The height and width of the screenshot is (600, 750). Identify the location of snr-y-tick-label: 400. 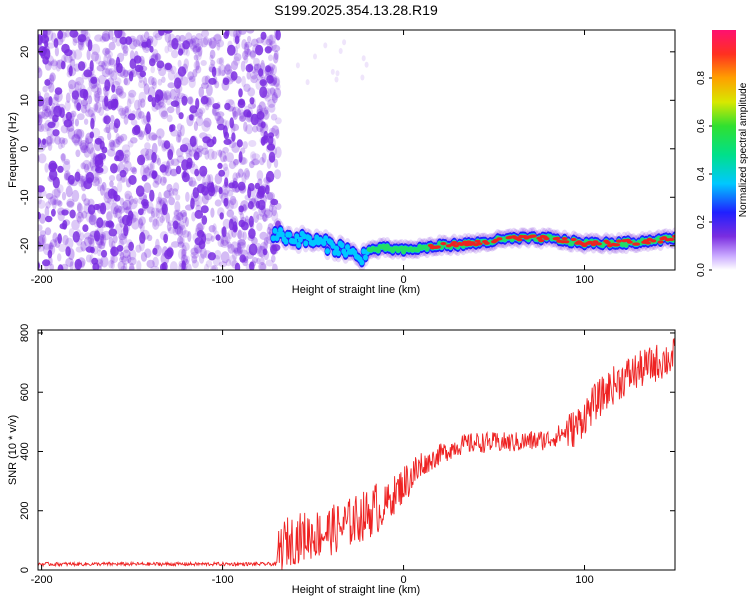
(25, 451).